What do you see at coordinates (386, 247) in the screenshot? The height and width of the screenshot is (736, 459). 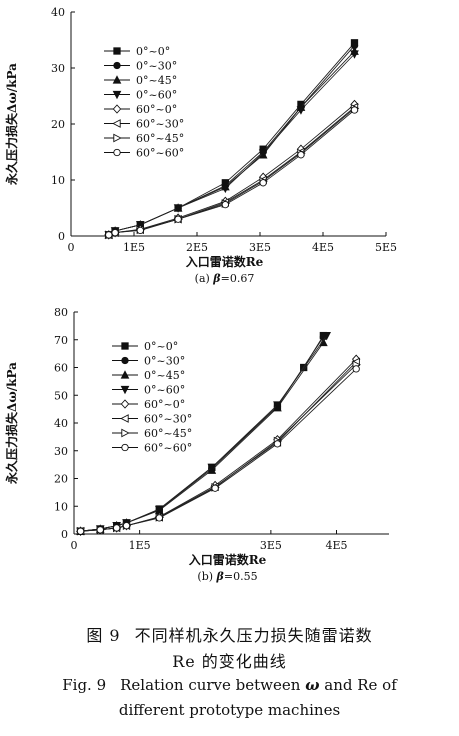 I see `x-tick-label: 5E5` at bounding box center [386, 247].